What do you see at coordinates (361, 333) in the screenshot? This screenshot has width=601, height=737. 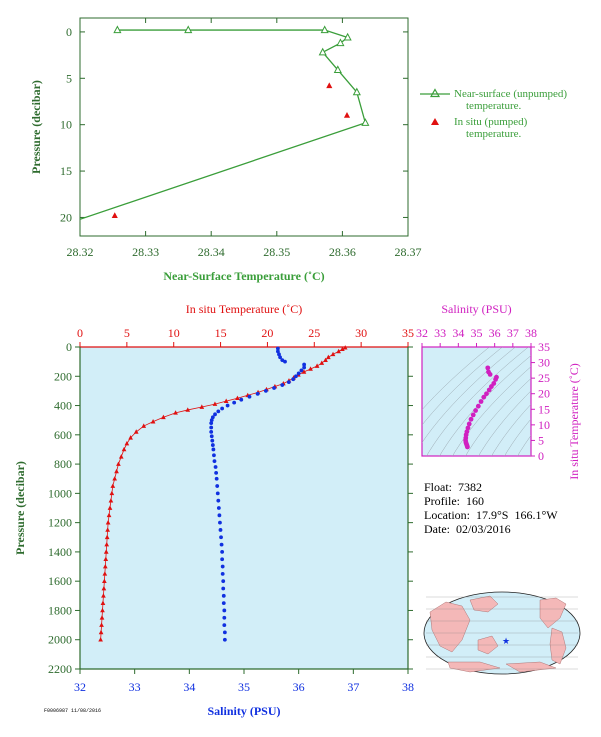 I see `temp-tick-label: 30` at bounding box center [361, 333].